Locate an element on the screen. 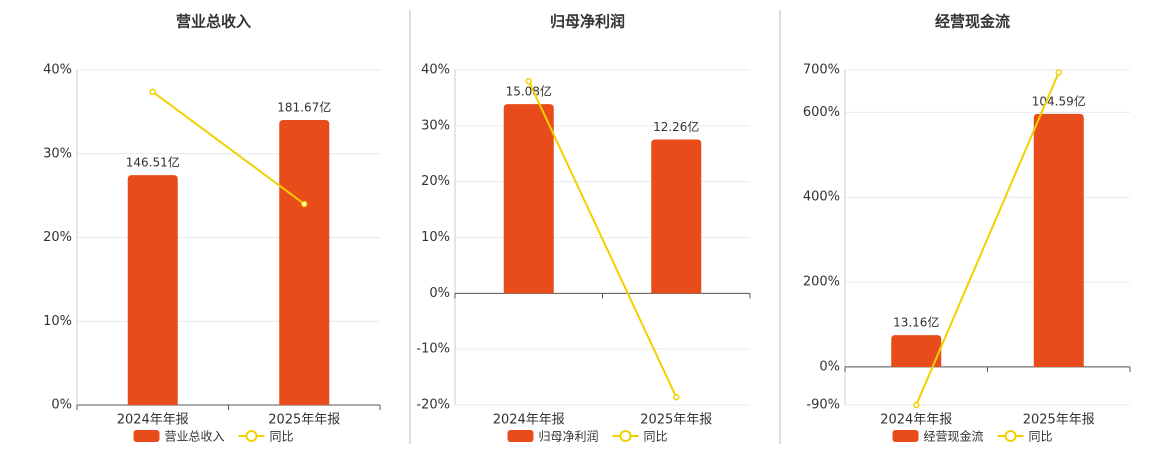 This screenshot has height=450, width=1160. legend-label: 营业总收入 is located at coordinates (195, 437).